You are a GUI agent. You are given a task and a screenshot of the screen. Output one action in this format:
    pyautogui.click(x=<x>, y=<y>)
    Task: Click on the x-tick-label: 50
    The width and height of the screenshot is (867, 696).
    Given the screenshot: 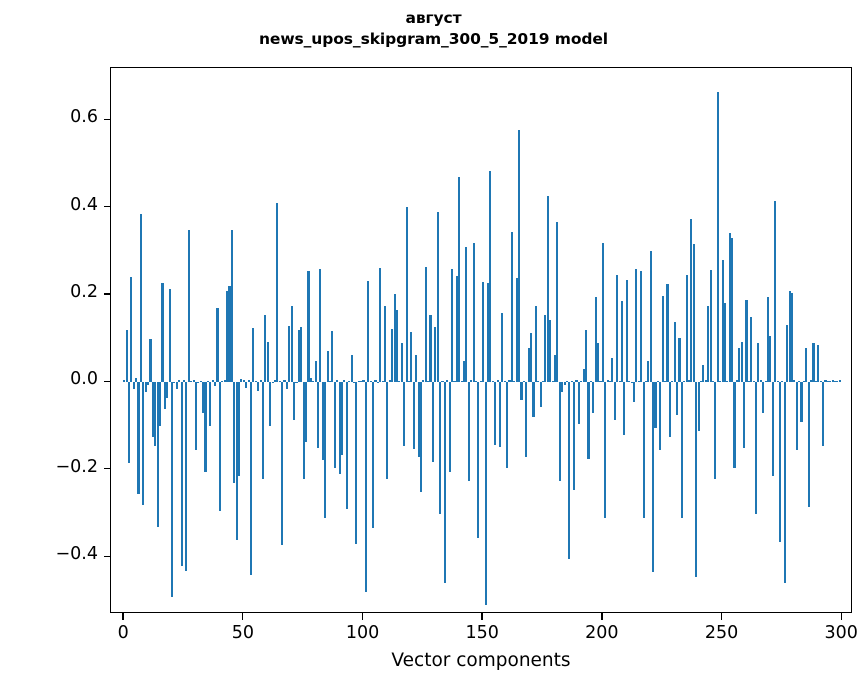 What is the action you would take?
    pyautogui.click(x=242, y=633)
    